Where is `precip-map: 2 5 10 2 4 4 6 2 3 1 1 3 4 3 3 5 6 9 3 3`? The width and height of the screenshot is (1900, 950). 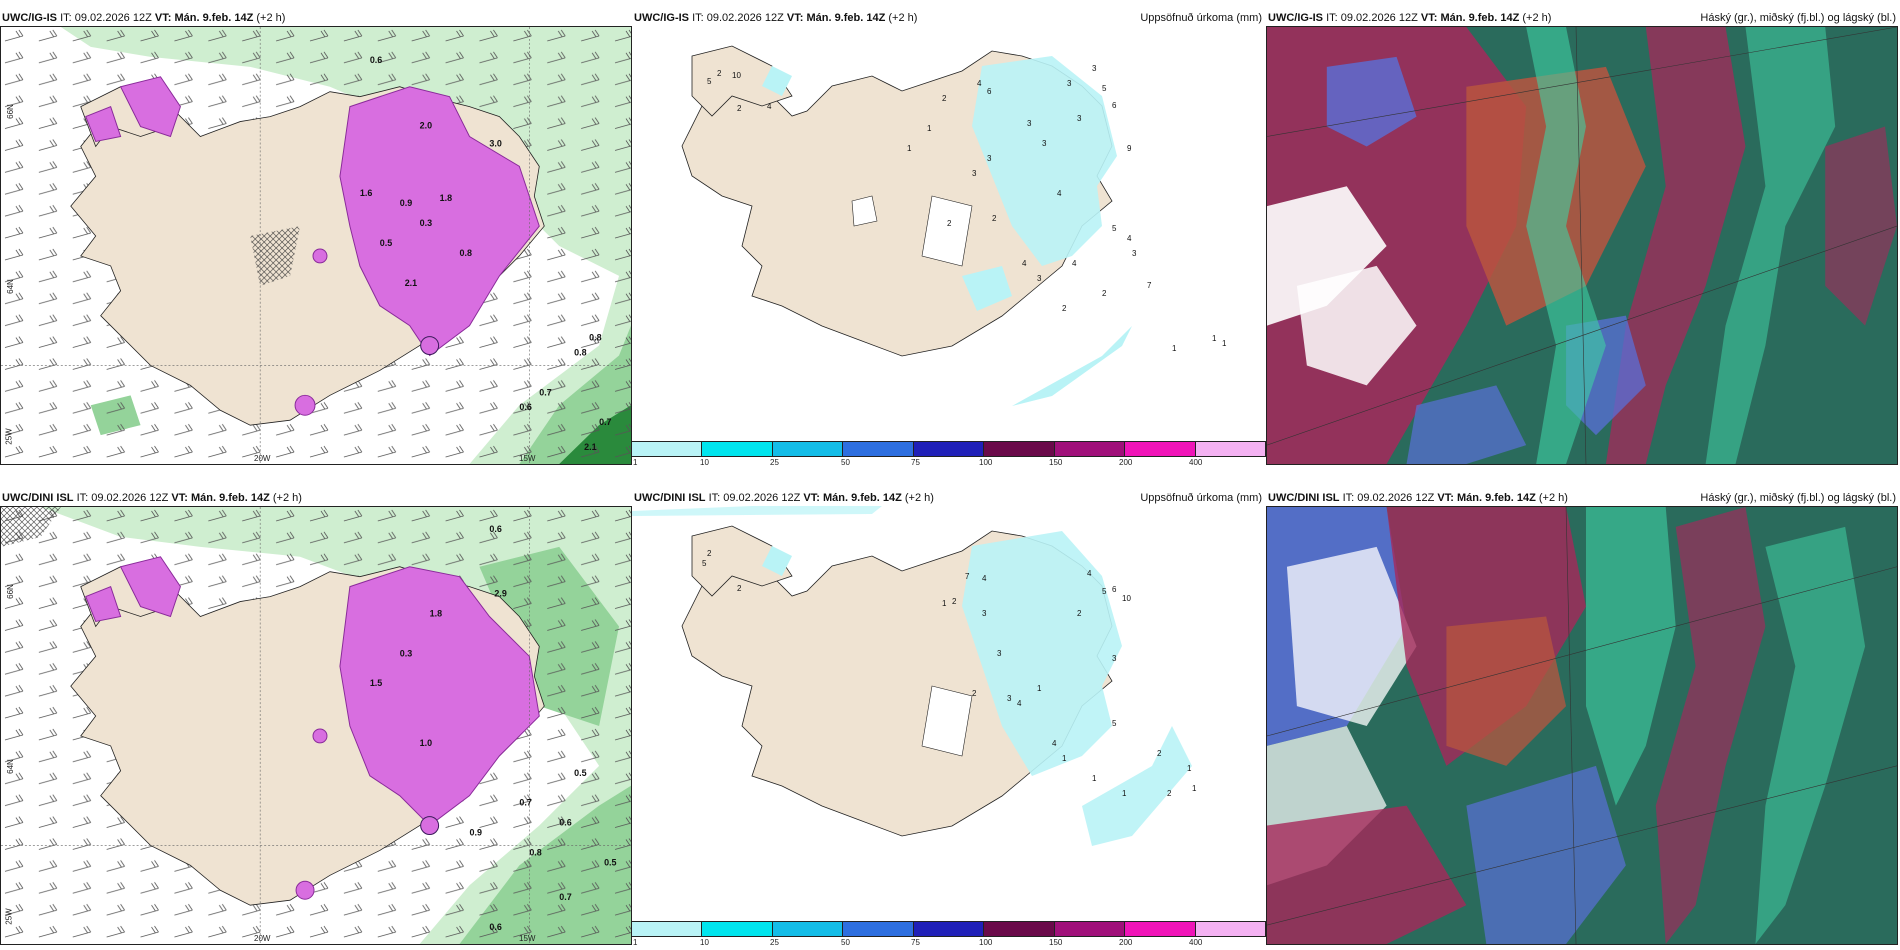 precip-map: 2 5 10 2 4 4 6 2 3 1 1 3 4 3 3 5 6 9 3 3 is located at coordinates (949, 233).